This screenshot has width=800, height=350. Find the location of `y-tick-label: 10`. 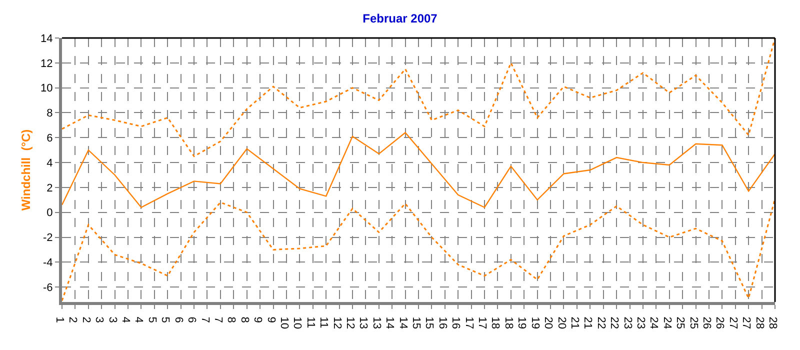

y-tick-label: 10 is located at coordinates (46, 88).